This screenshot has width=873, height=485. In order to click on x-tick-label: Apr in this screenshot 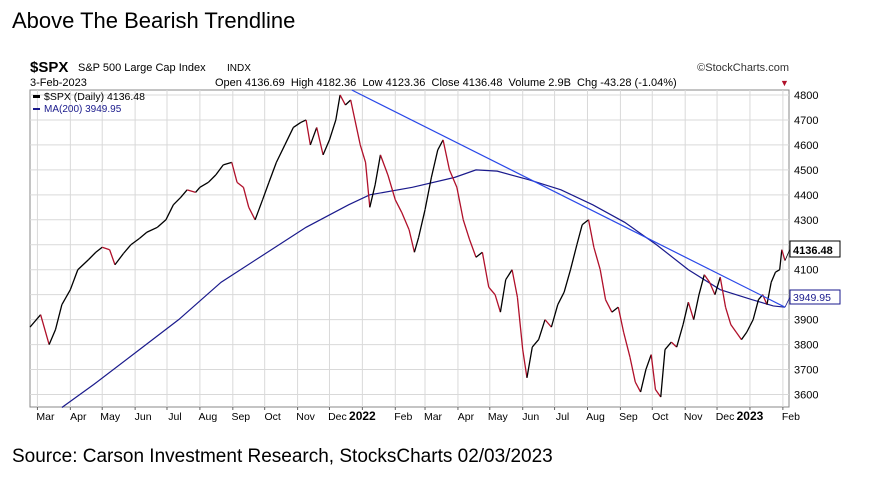, I will do `click(78, 417)`.